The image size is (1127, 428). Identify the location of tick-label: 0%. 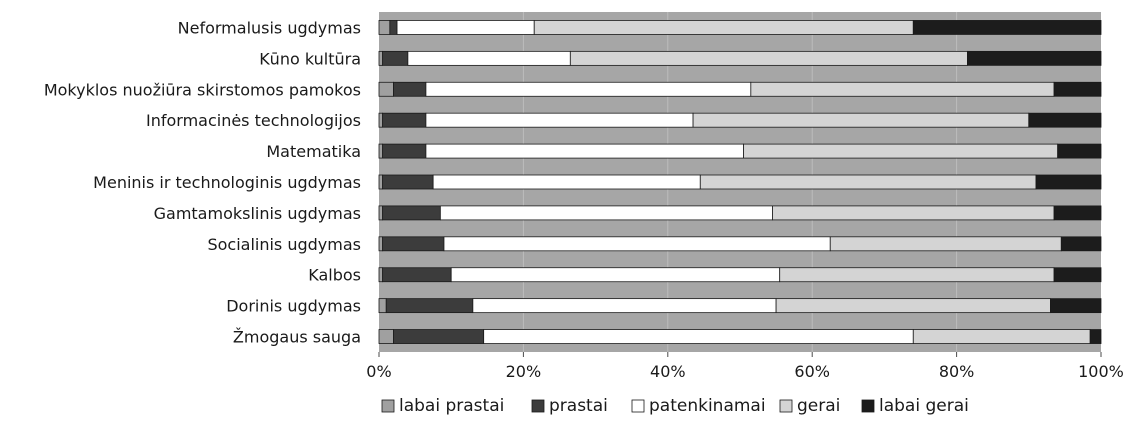
(378, 371).